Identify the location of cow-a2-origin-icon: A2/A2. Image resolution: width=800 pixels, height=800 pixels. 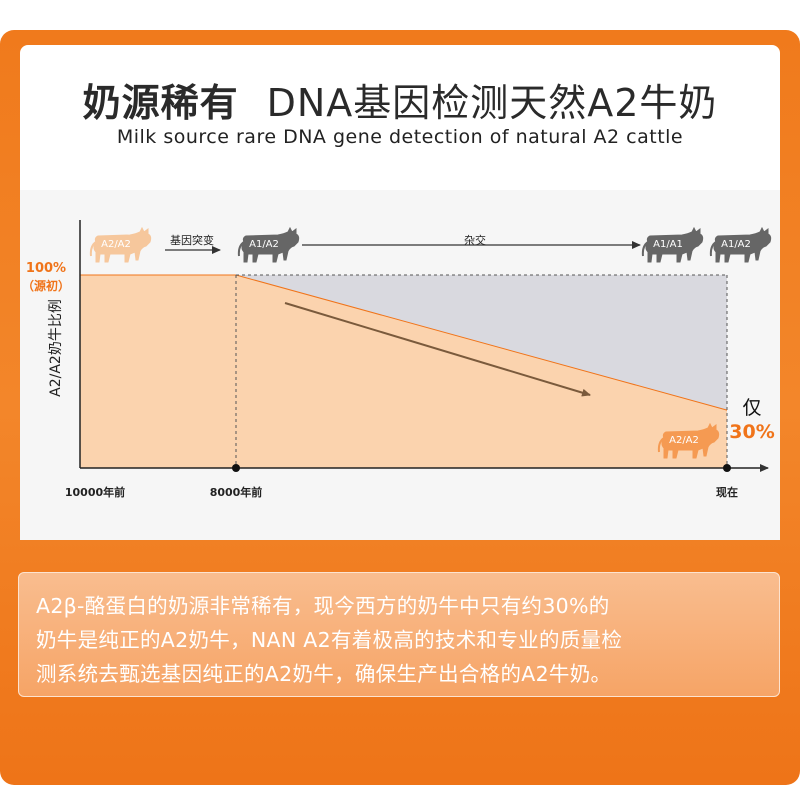
(120, 245).